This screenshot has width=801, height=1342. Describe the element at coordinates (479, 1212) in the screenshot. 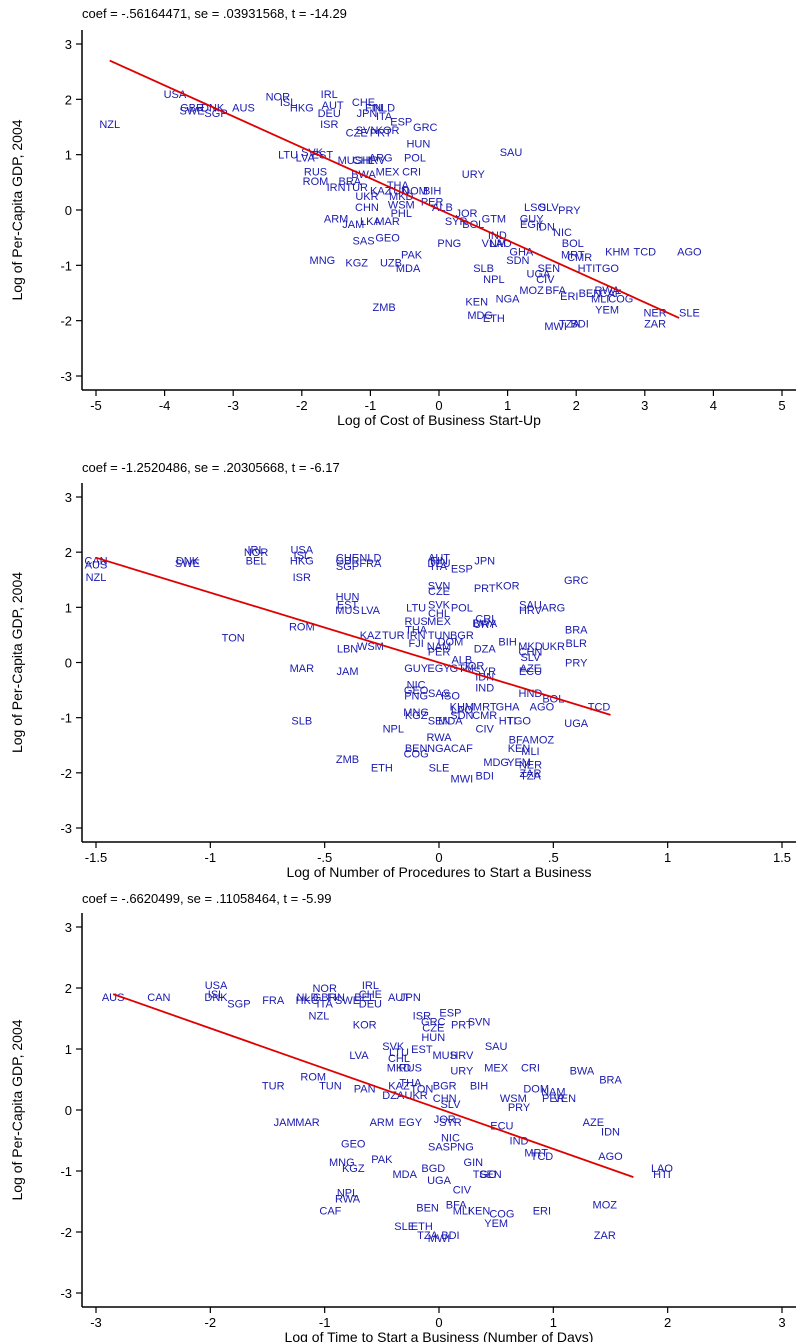

I see `data-point-label: KEN` at that location.